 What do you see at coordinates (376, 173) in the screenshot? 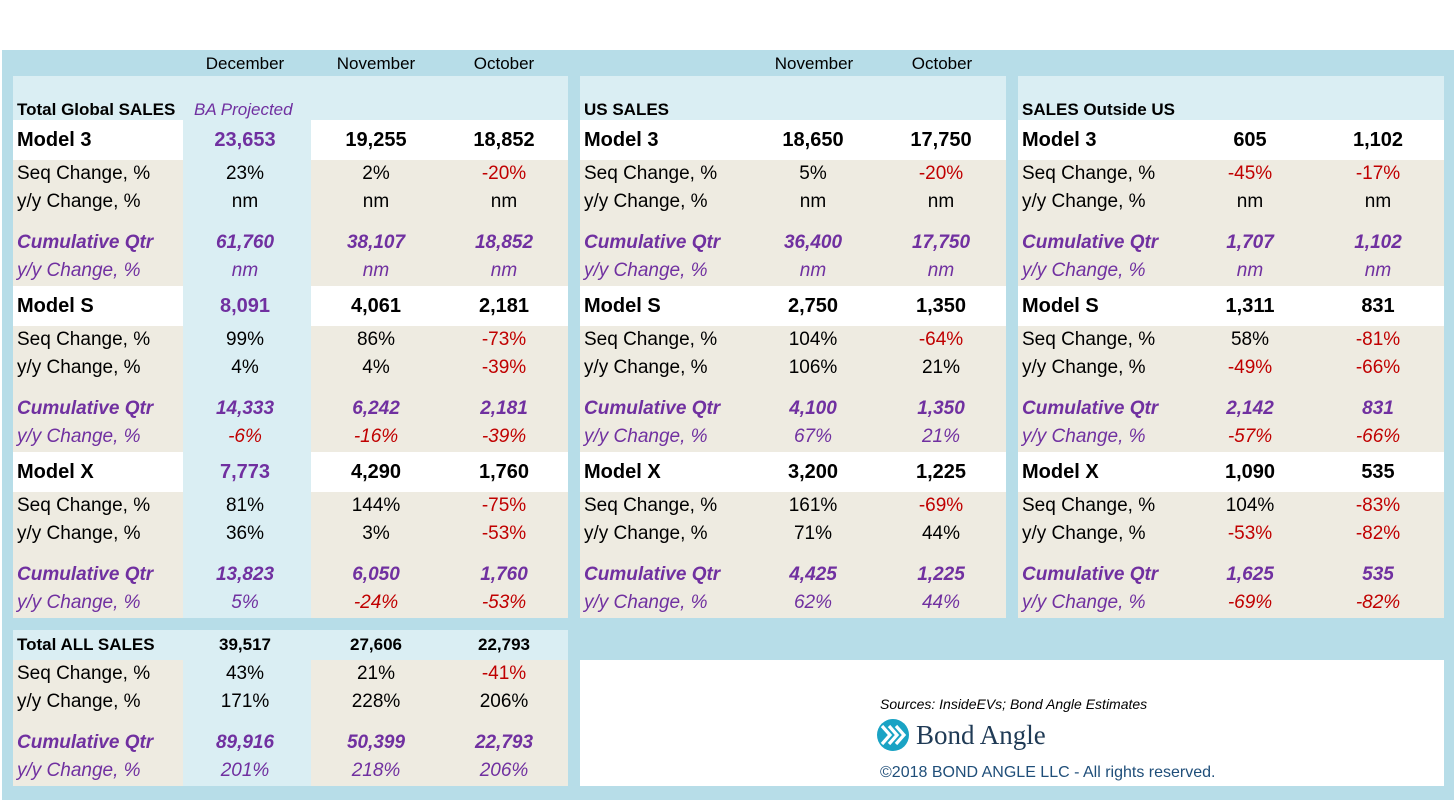
I see `global-seq-value: 2%` at bounding box center [376, 173].